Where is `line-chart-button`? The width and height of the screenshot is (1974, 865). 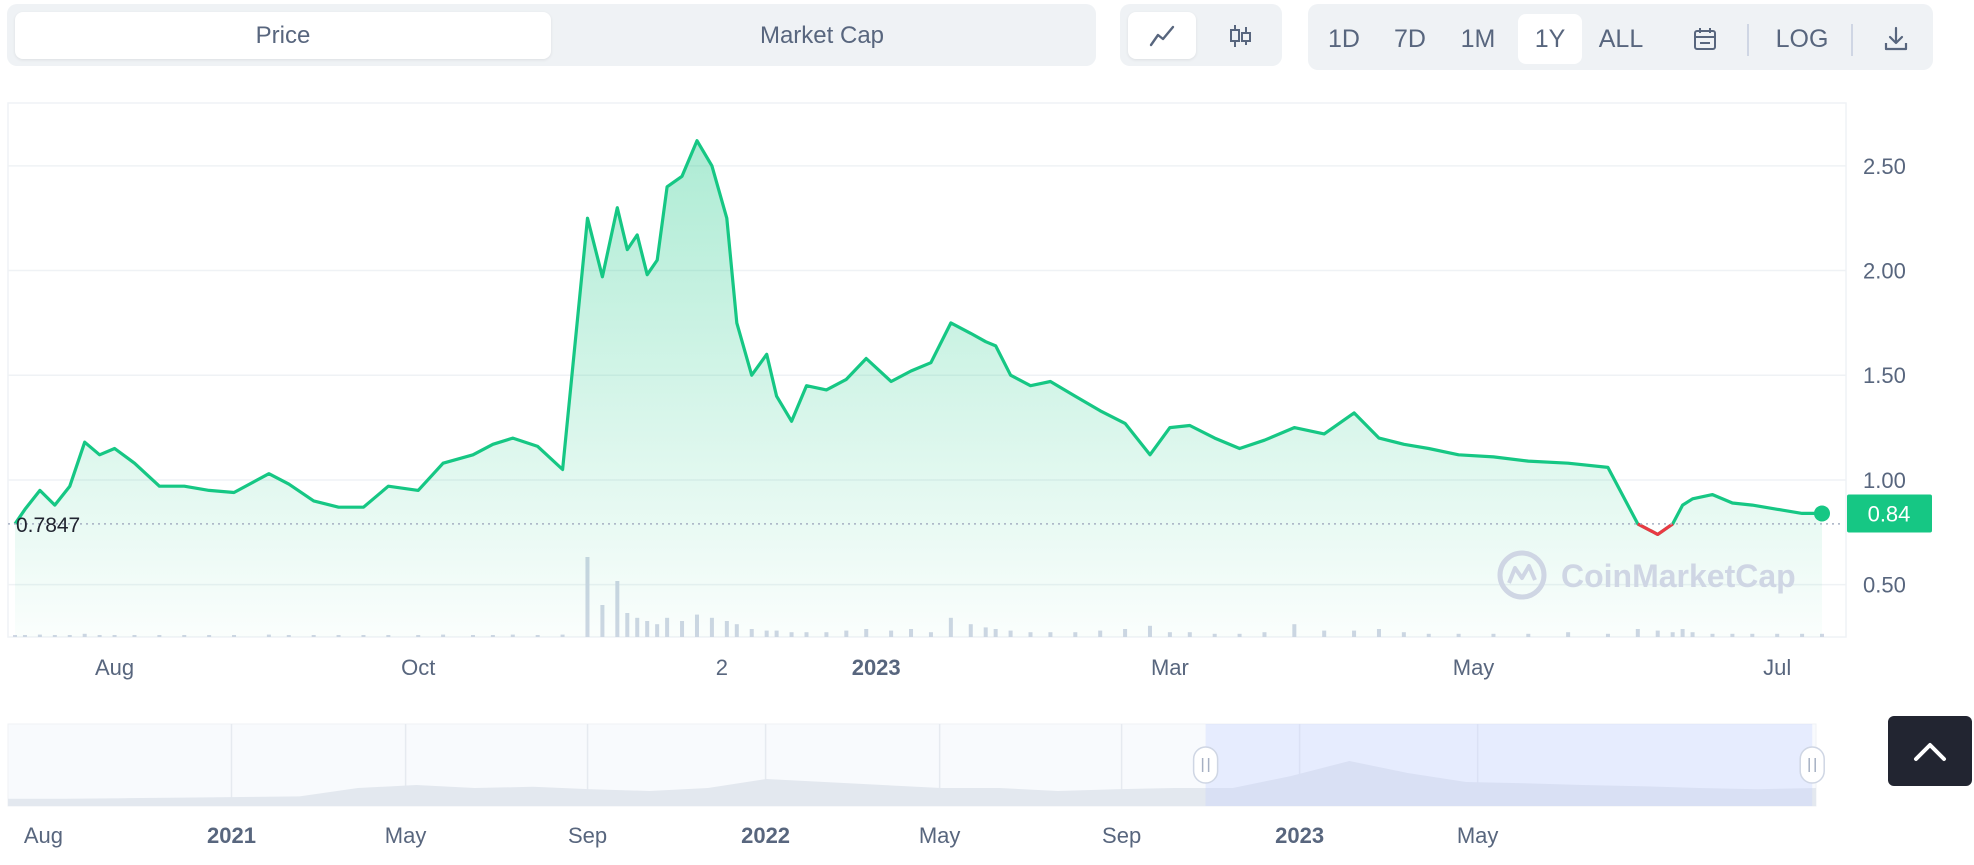
line-chart-button is located at coordinates (1162, 35).